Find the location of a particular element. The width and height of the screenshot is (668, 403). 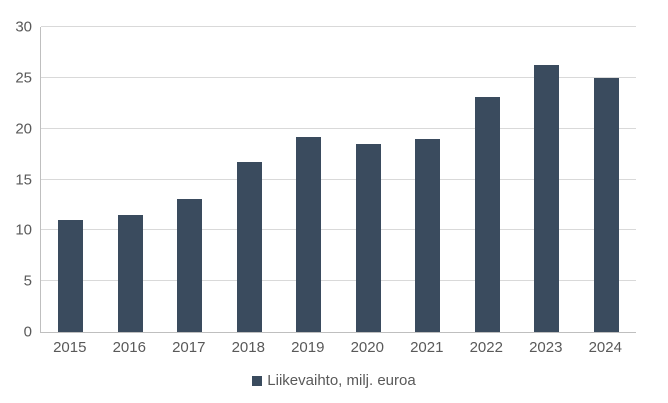

x-tick-label-2020: 2020 is located at coordinates (367, 347).